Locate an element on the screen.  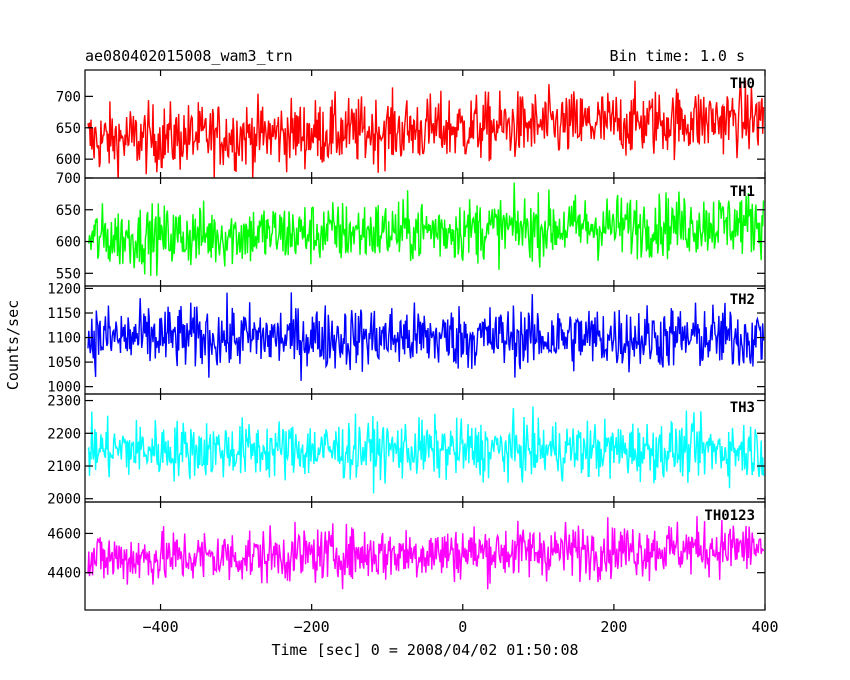
x-tick-label: 0 is located at coordinates (462, 627).